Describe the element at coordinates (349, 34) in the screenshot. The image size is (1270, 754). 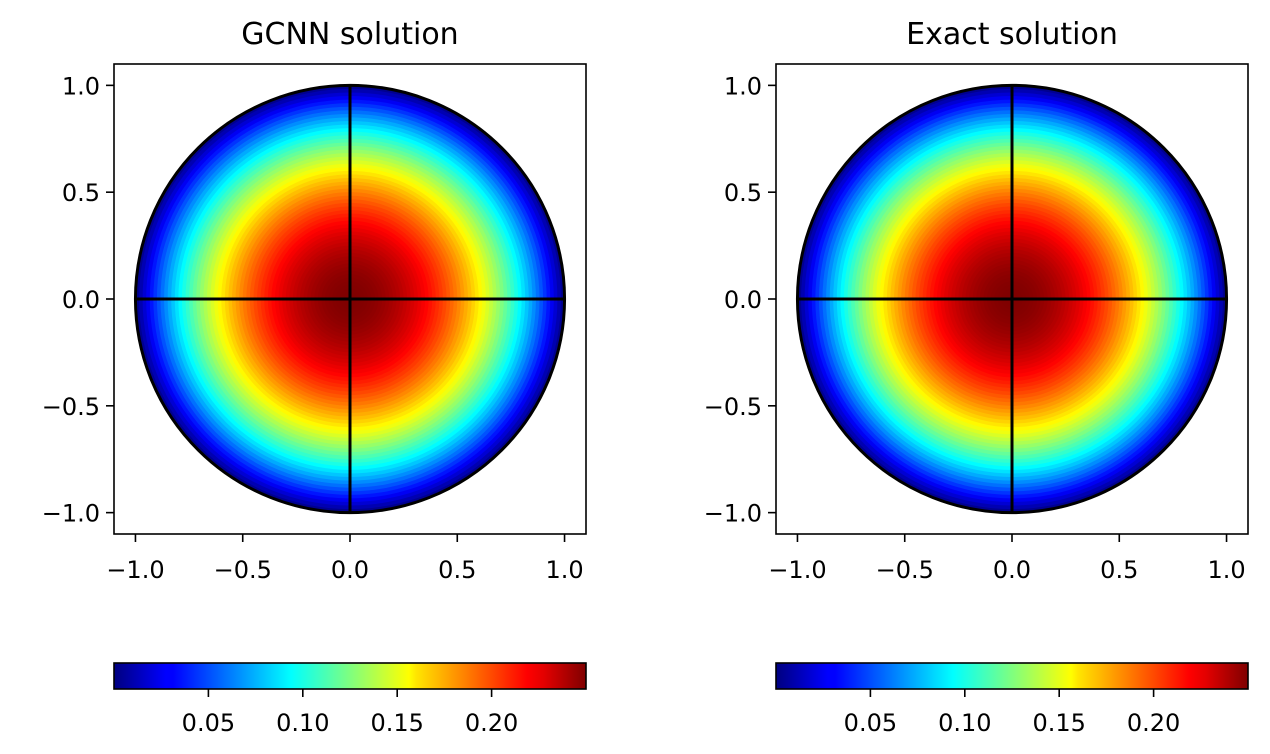
I see `panel-title: GCNN solution` at that location.